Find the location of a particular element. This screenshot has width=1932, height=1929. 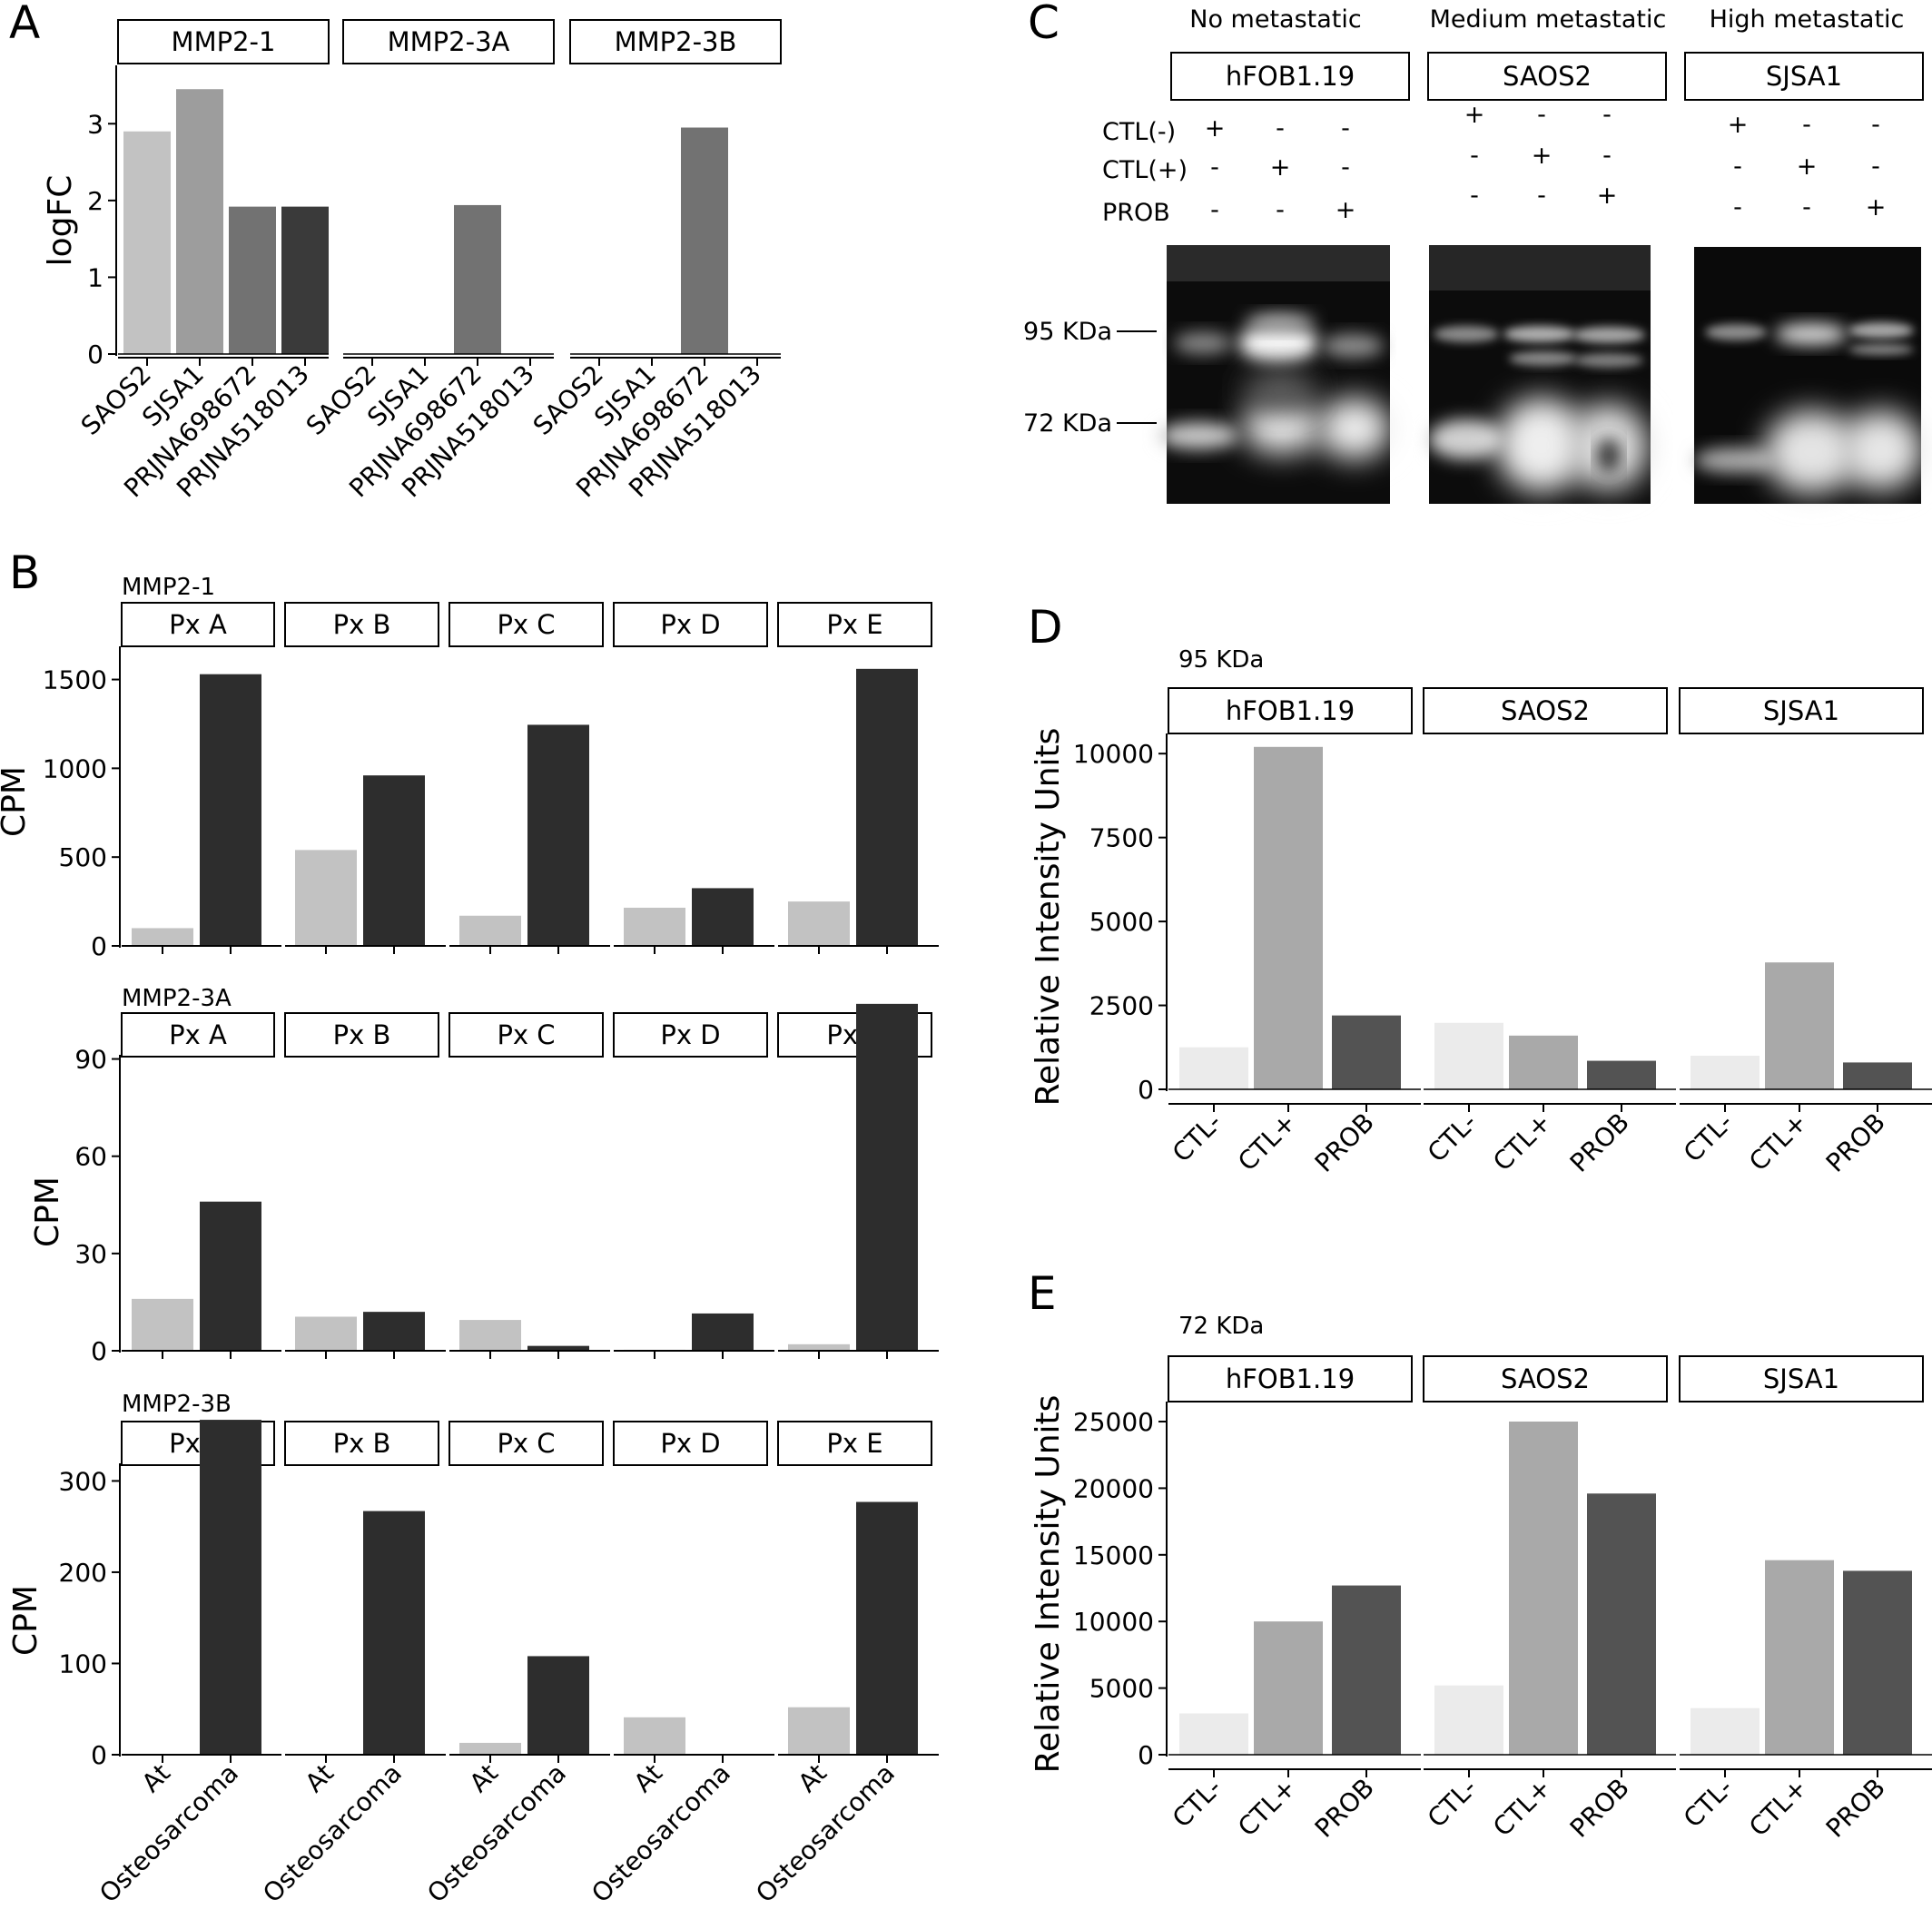

panel-b-row3-ytick-label: 300 is located at coordinates (83, 1481).